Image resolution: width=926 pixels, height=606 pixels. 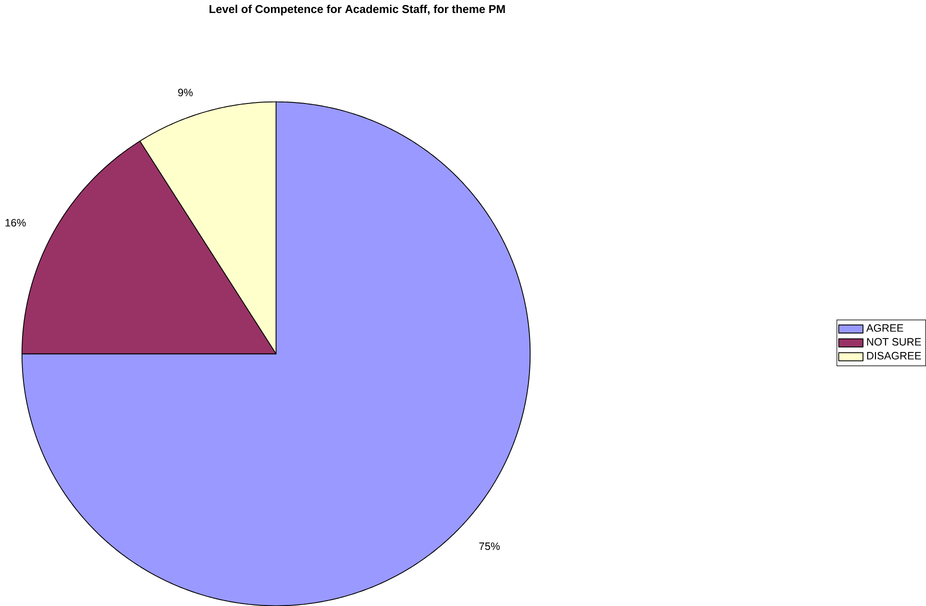 I want to click on legend-label: DISAGREE, so click(x=894, y=356).